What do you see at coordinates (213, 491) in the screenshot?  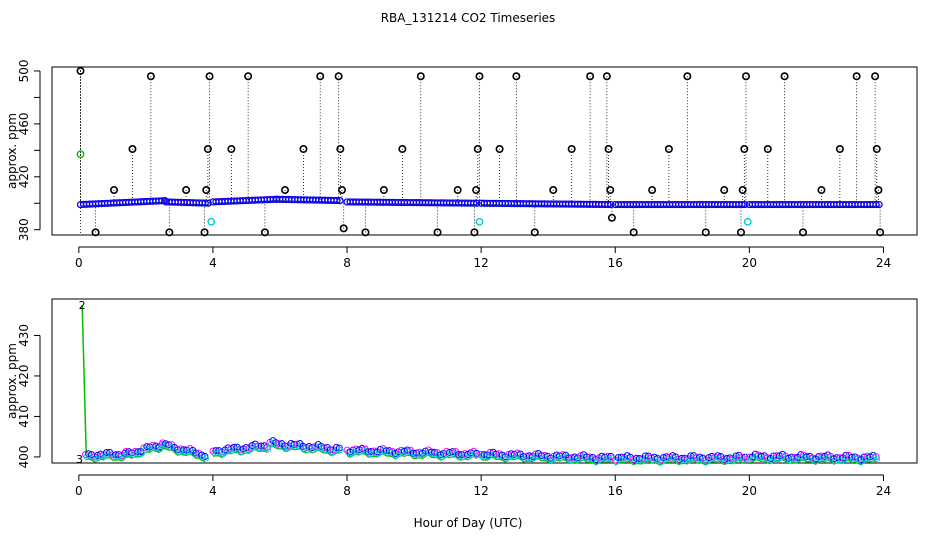 I see `bottom-x-tick-label: 4` at bounding box center [213, 491].